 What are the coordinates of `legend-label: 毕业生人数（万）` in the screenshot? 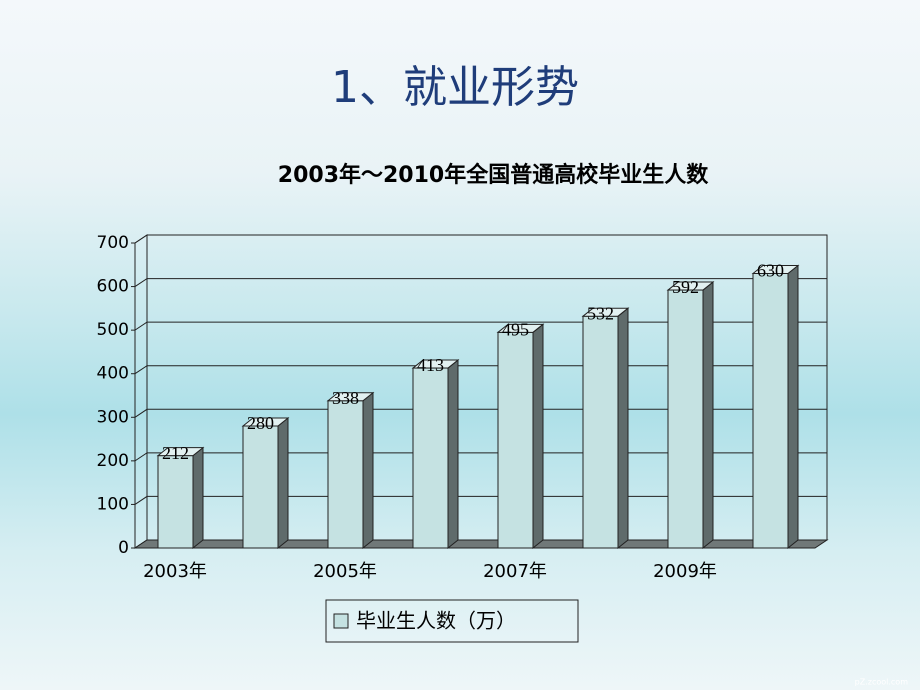 It's located at (436, 621).